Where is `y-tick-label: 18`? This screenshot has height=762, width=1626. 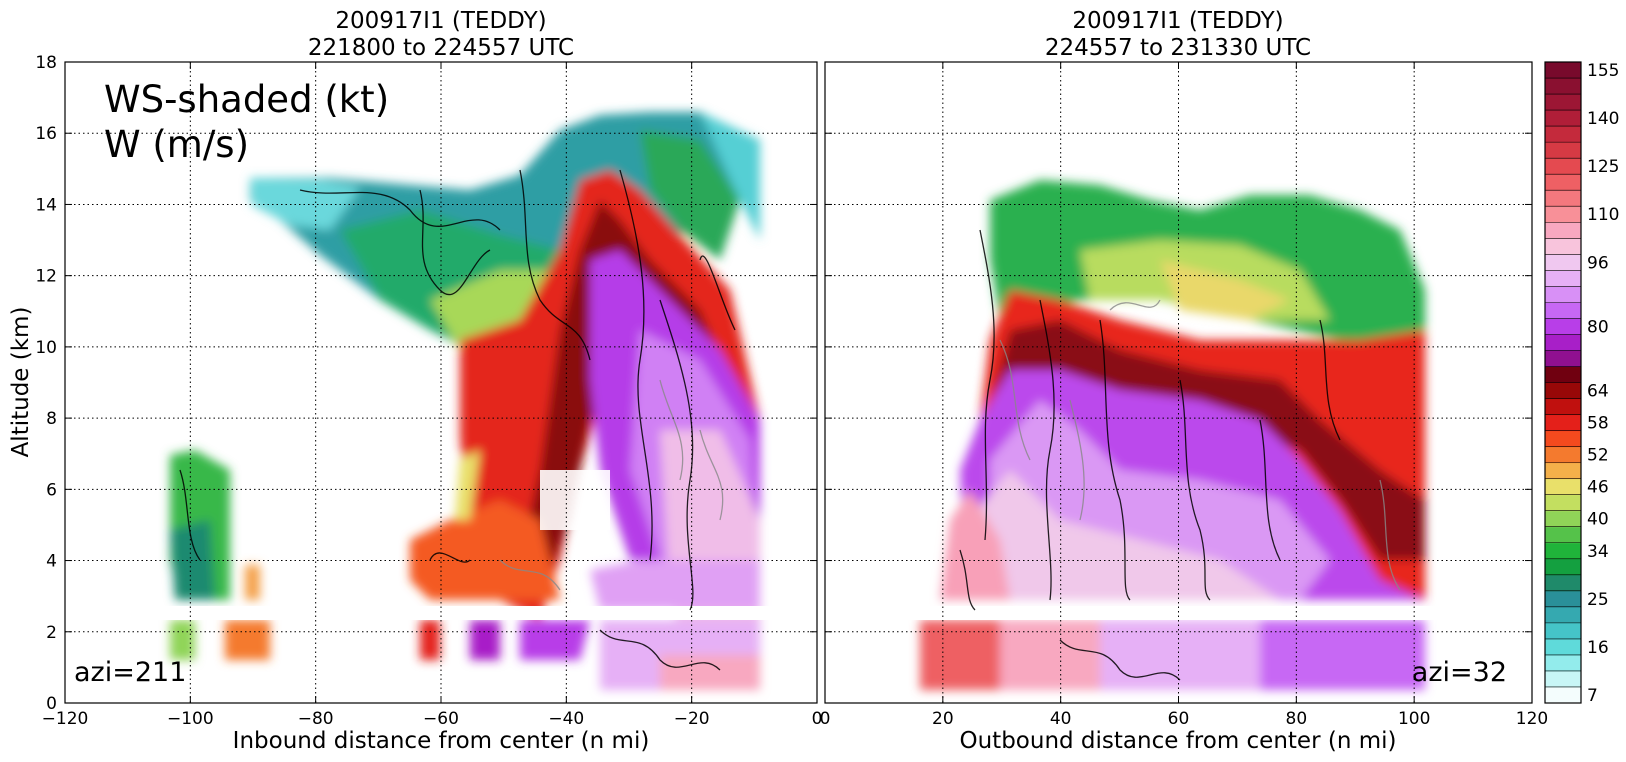
y-tick-label: 18 is located at coordinates (46, 63).